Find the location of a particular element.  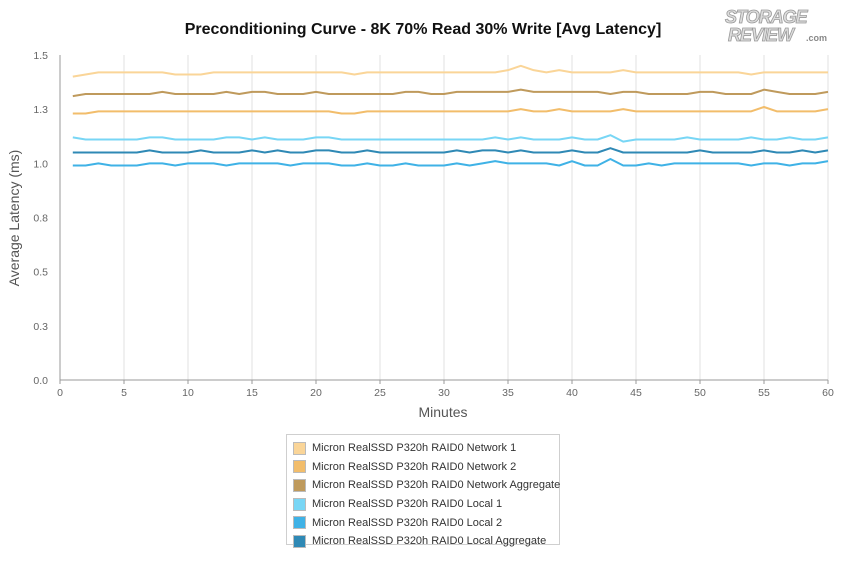

y-tick-label: 0.8 is located at coordinates (40, 219).